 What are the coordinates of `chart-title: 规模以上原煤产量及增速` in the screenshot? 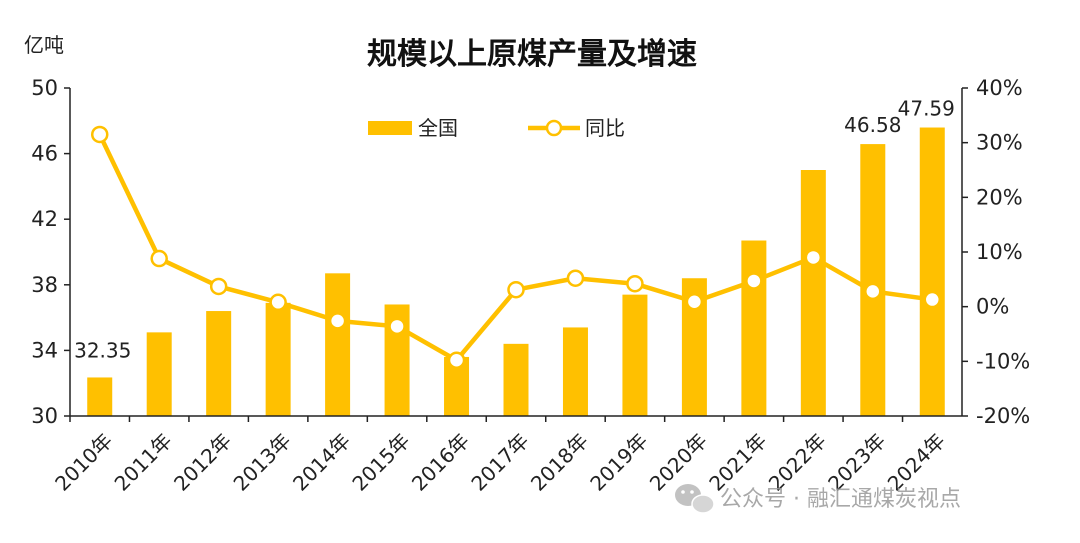 It's located at (532, 54).